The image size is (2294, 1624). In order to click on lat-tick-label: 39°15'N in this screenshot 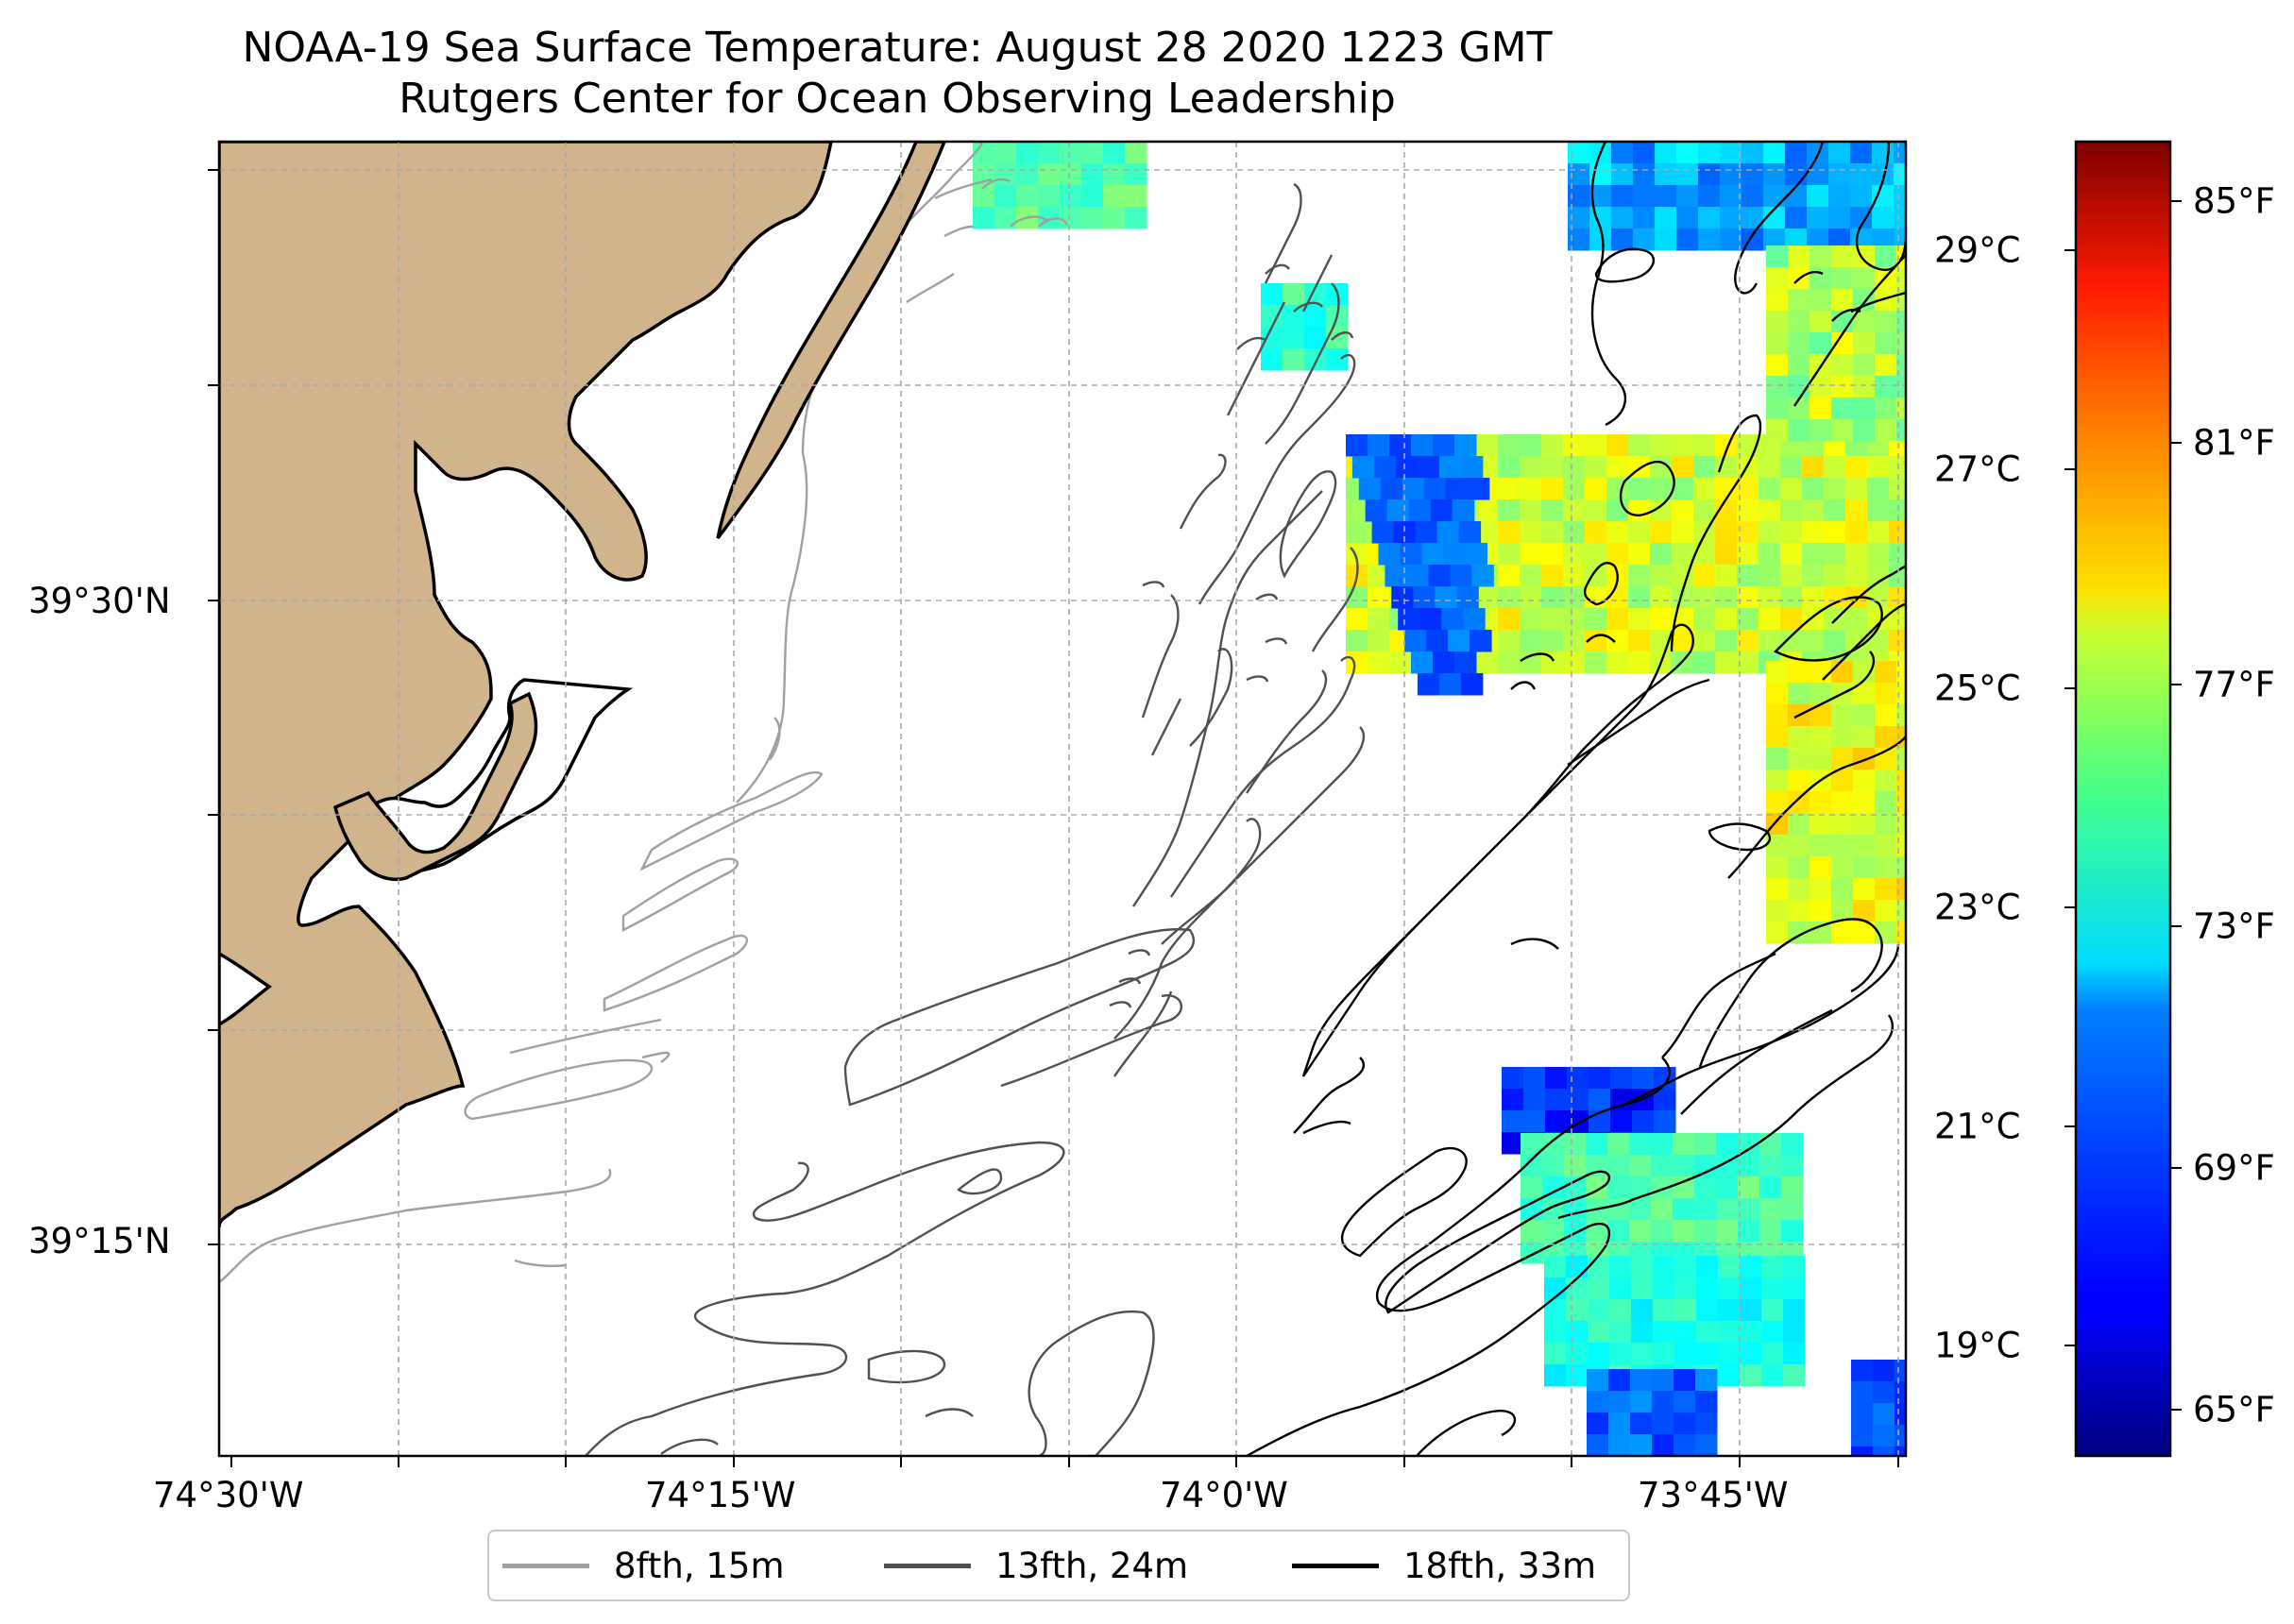, I will do `click(99, 1241)`.